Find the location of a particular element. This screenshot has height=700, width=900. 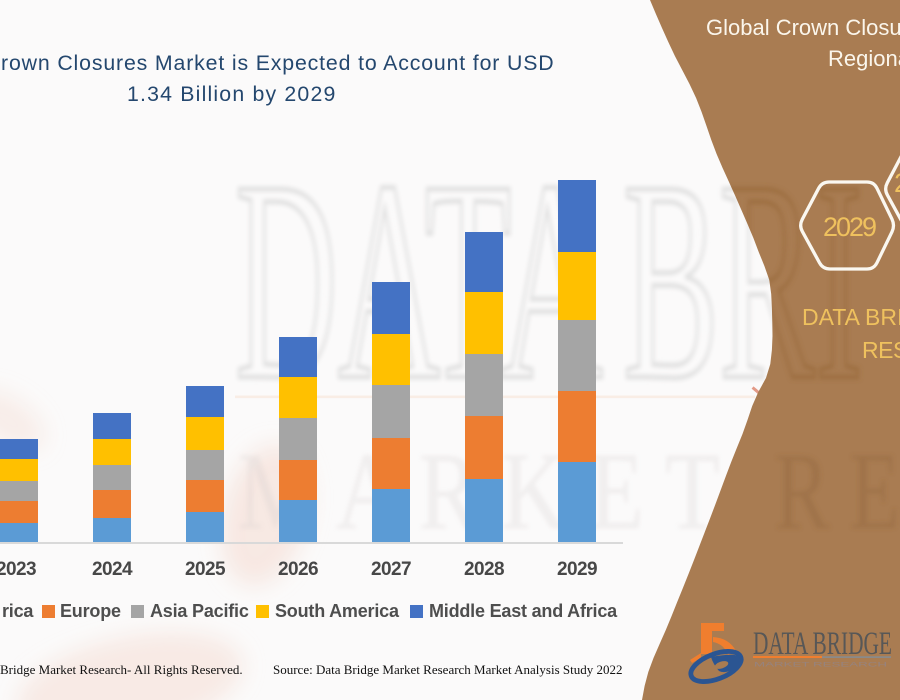

svg-text: 20 is located at coordinates (897, 183).